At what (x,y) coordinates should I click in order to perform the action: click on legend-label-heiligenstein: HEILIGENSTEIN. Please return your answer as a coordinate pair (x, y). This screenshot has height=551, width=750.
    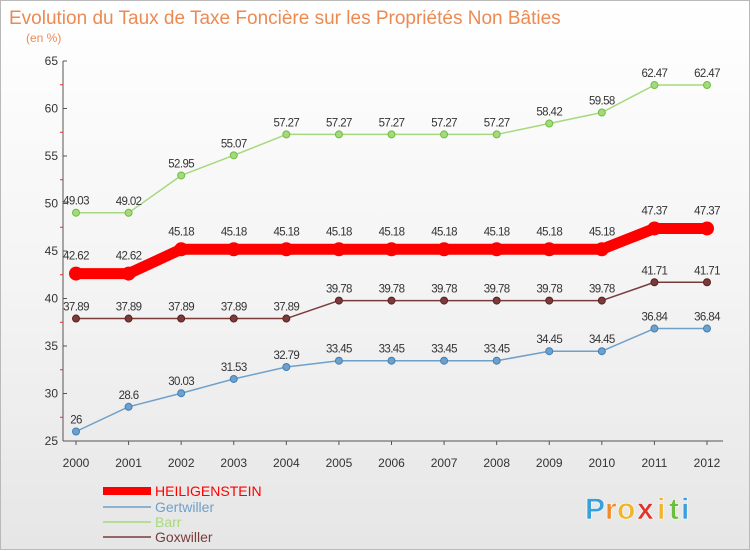
    Looking at the image, I should click on (208, 491).